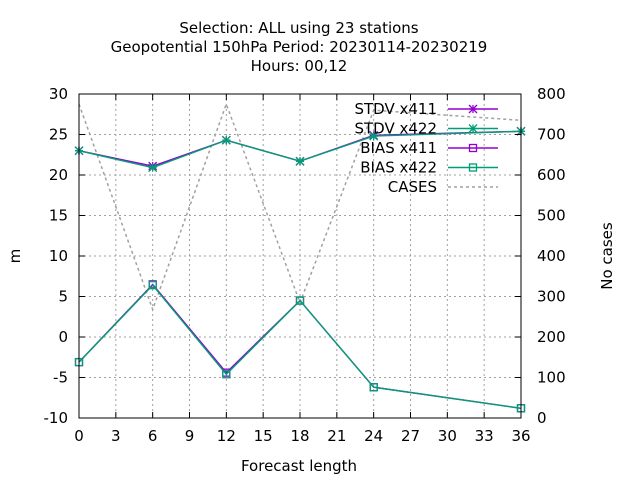 The width and height of the screenshot is (640, 480). Describe the element at coordinates (551, 94) in the screenshot. I see `y2-tick-label: 800` at that location.